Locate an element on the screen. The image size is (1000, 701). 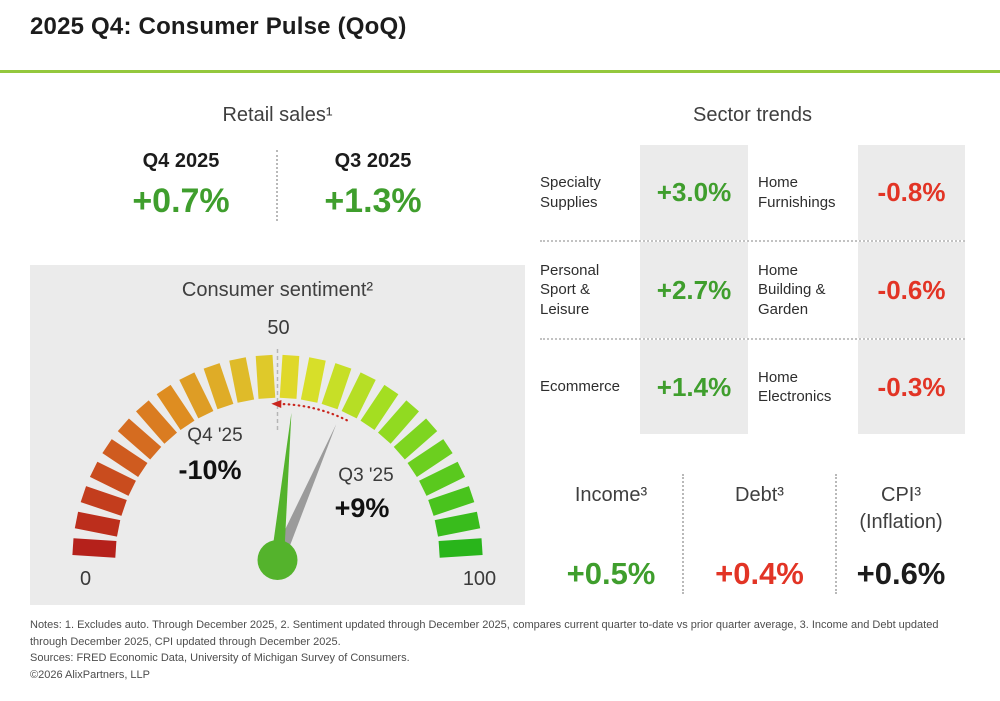
gauge-min-tick-label: 0 is located at coordinates (85, 579).